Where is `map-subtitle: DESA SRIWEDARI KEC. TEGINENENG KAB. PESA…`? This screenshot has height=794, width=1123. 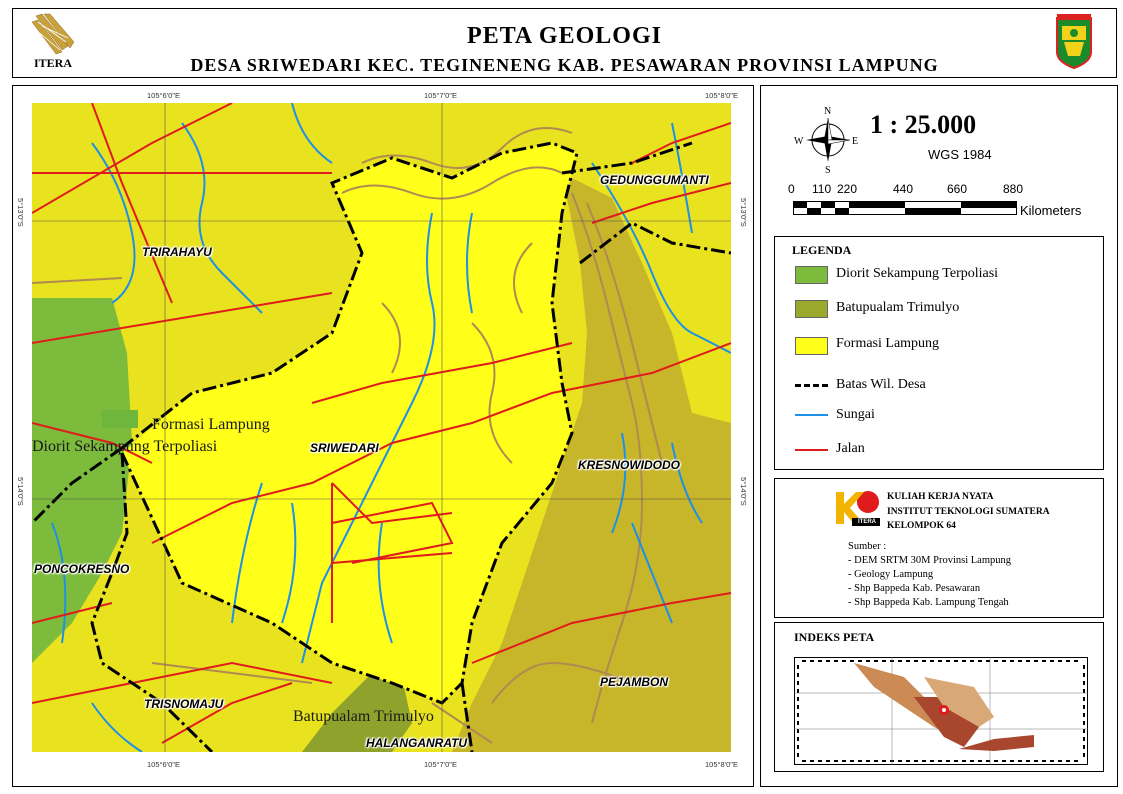
map-subtitle: DESA SRIWEDARI KEC. TEGINENENG KAB. PESA… is located at coordinates (564, 65).